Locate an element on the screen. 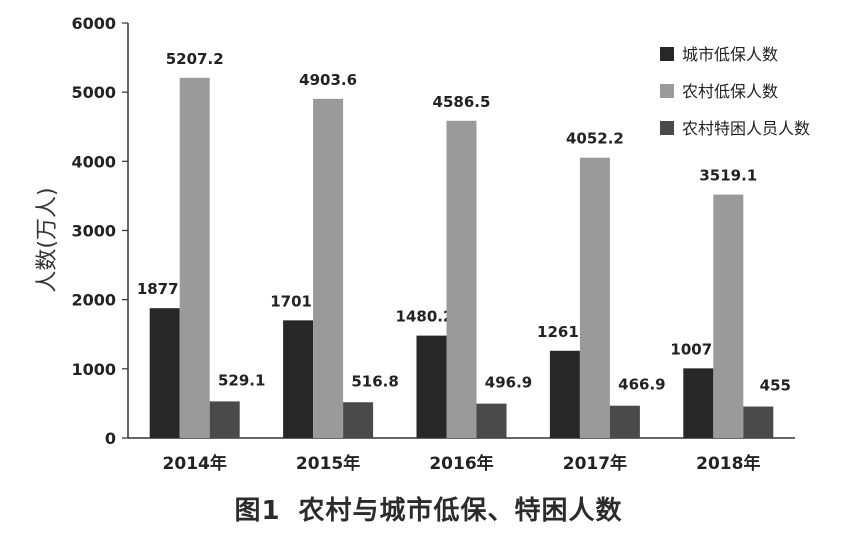  legend-label-3: 农村特困人员人数 is located at coordinates (746, 128).